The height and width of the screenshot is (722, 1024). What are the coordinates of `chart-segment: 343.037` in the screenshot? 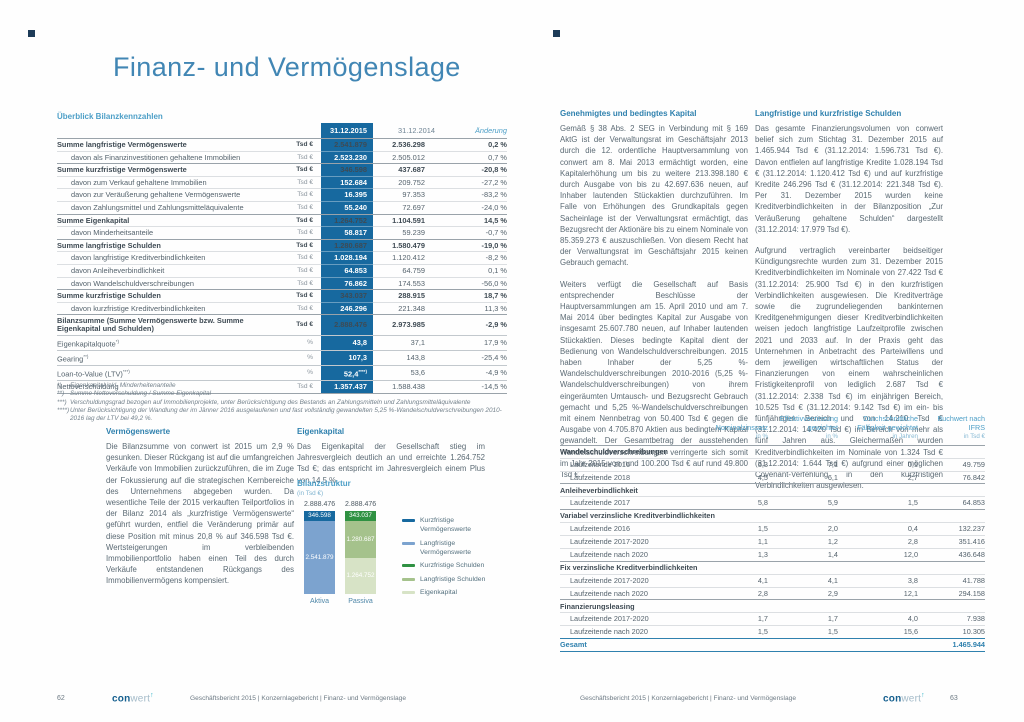 It's located at (360, 516).